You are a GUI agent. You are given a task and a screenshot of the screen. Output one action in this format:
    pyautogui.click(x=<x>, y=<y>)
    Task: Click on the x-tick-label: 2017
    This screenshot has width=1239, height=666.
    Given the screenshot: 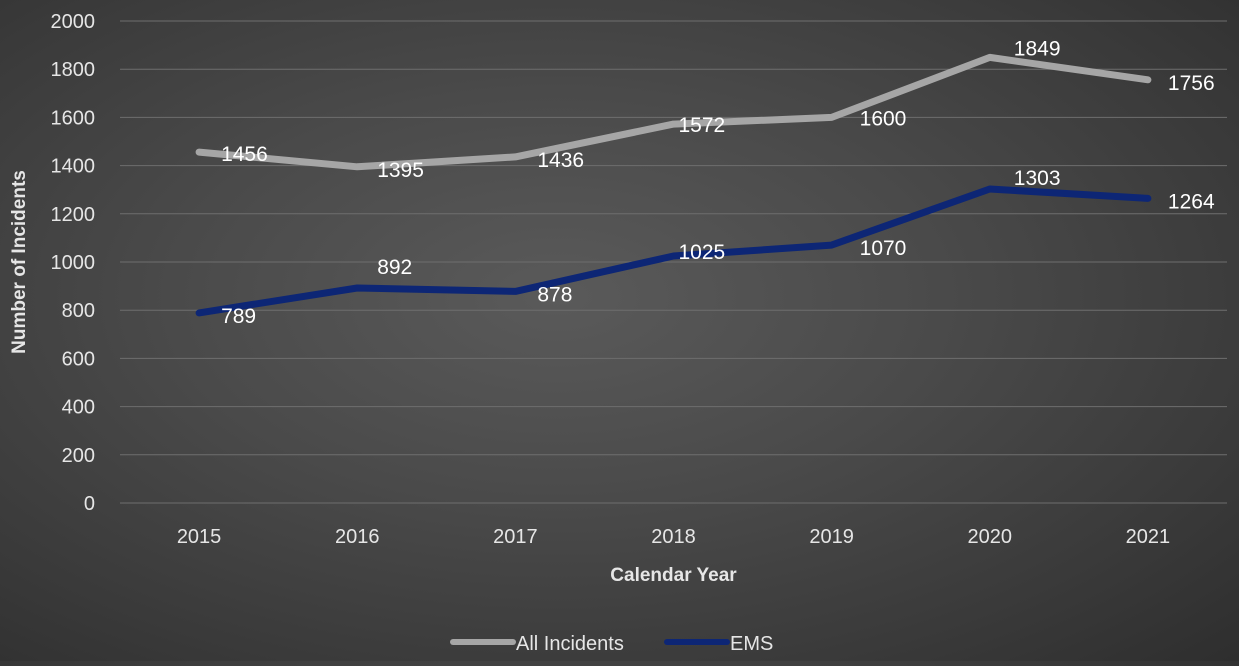 What is the action you would take?
    pyautogui.click(x=515, y=537)
    